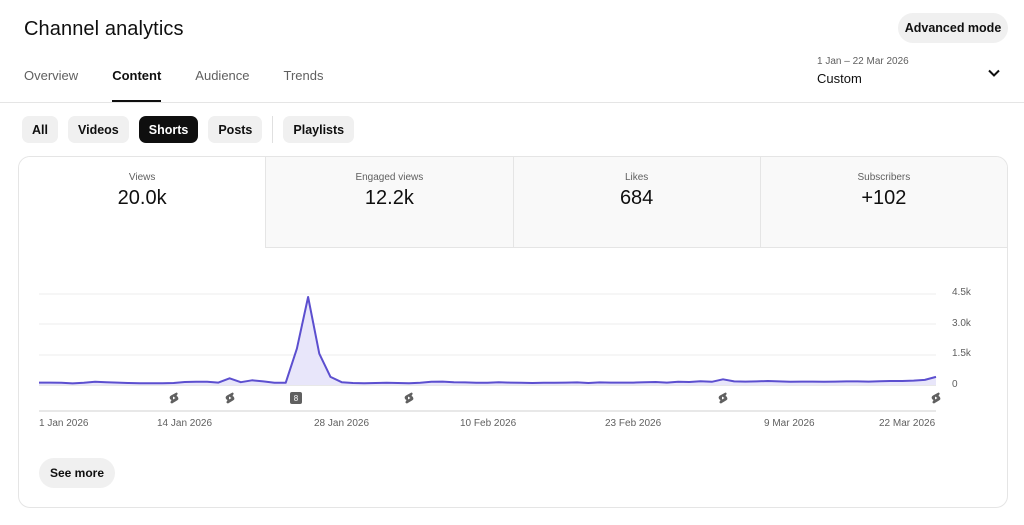 The image size is (1024, 525). Describe the element at coordinates (104, 29) in the screenshot. I see `page-title: Channel analytics` at that location.